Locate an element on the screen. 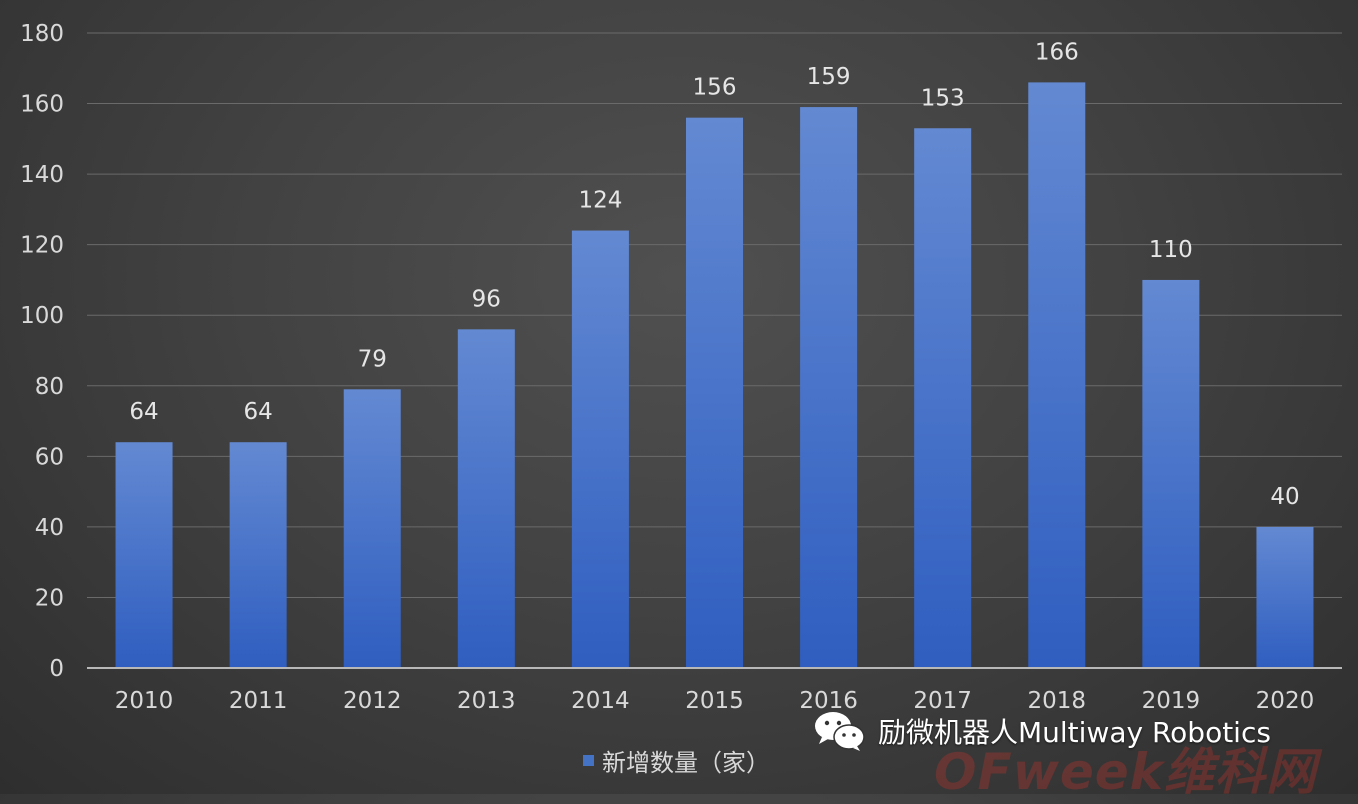 This screenshot has height=804, width=1358. y-tick-label: 160 is located at coordinates (42, 105).